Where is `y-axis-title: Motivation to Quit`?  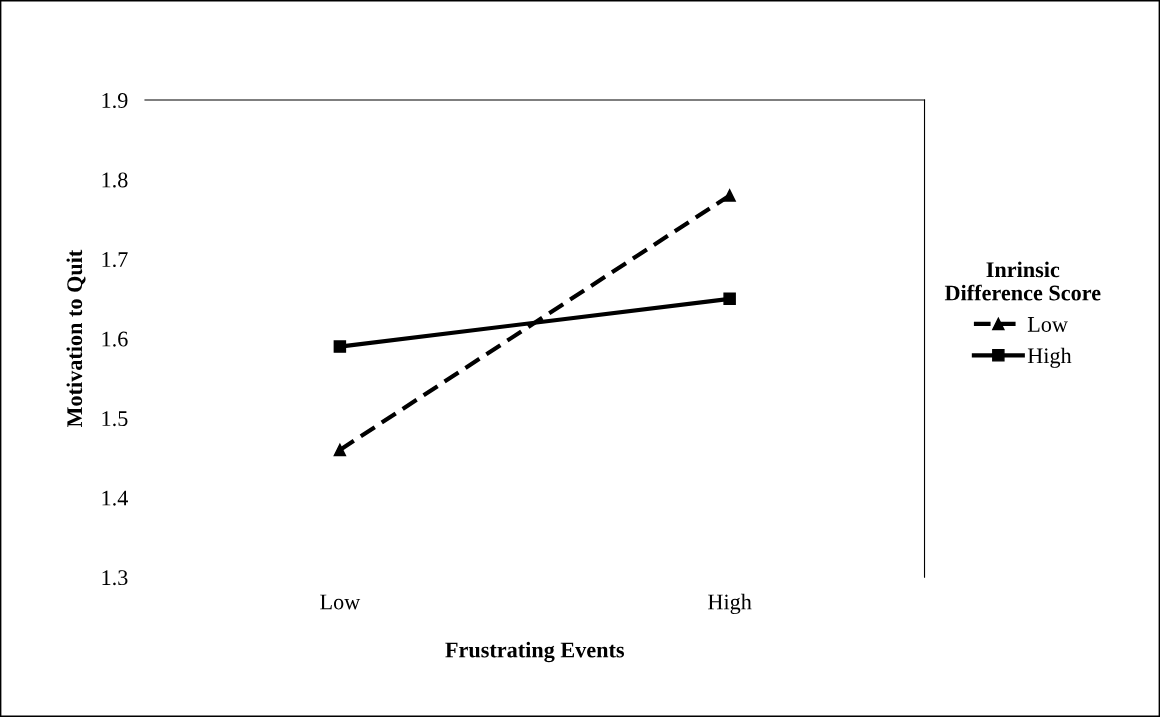
y-axis-title: Motivation to Quit is located at coordinates (76, 338).